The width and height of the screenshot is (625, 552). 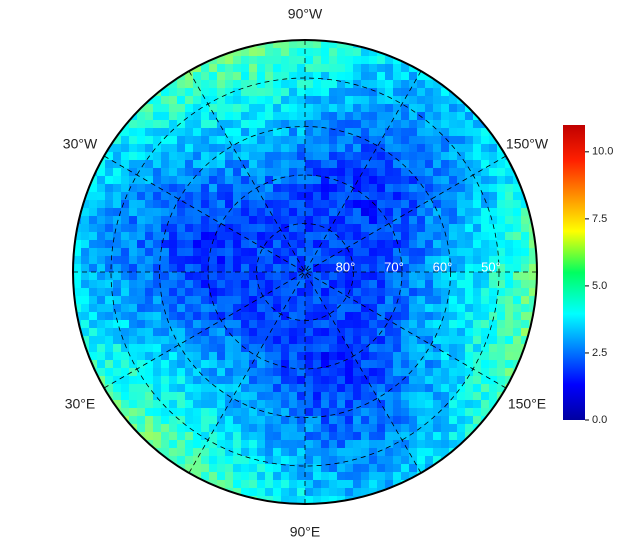 I want to click on latitude-label: 60°, so click(x=443, y=266).